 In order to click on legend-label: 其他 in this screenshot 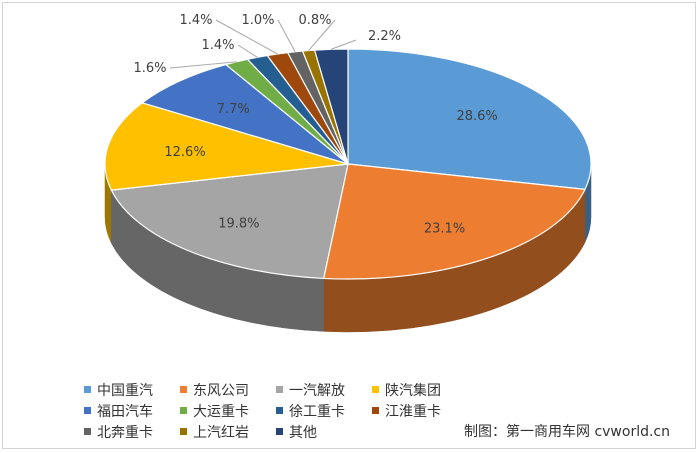, I will do `click(303, 432)`.